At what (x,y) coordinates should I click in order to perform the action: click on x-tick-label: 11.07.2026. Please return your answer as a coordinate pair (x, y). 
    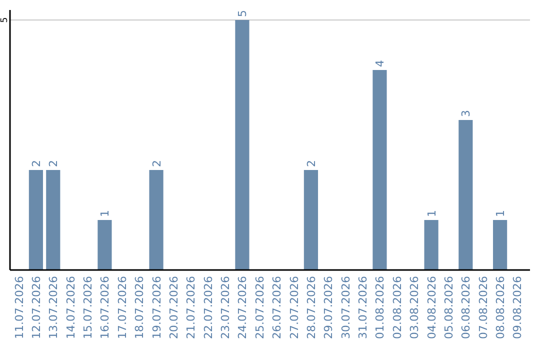
    Looking at the image, I should click on (19, 307).